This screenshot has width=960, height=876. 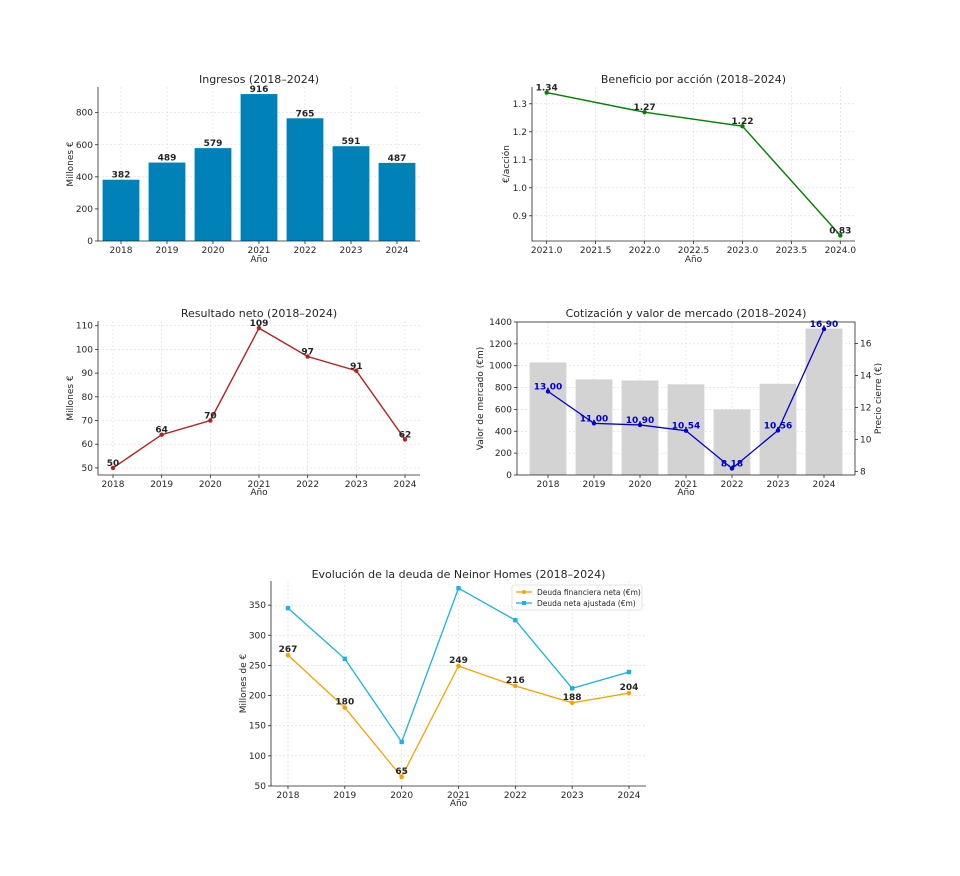 What do you see at coordinates (344, 703) in the screenshot?
I see `data-label: 180` at bounding box center [344, 703].